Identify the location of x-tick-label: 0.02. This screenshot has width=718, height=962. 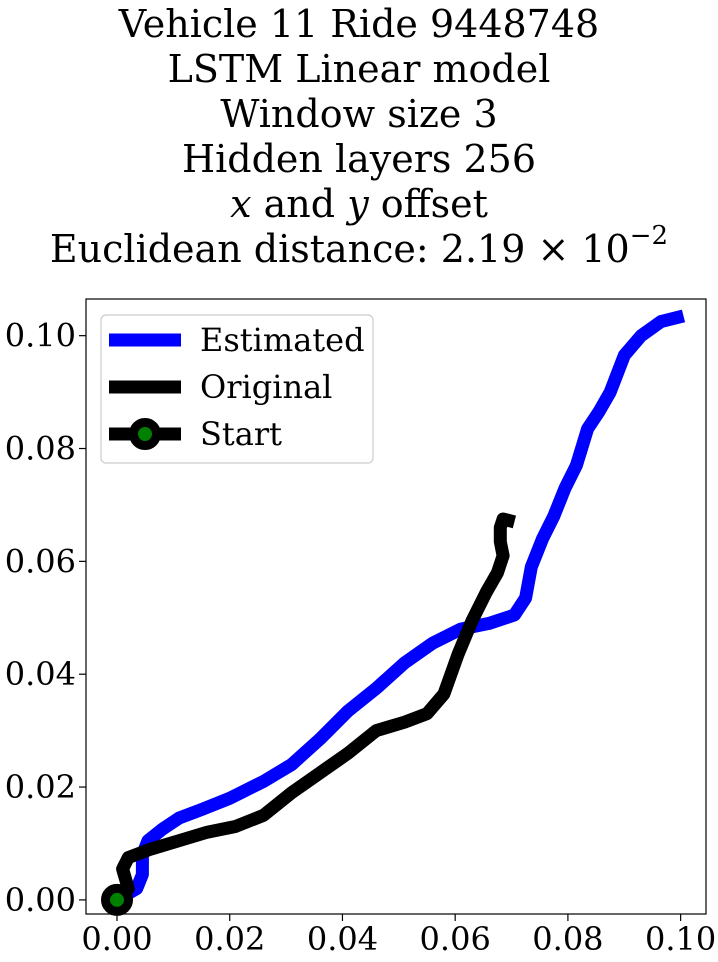
(229, 939).